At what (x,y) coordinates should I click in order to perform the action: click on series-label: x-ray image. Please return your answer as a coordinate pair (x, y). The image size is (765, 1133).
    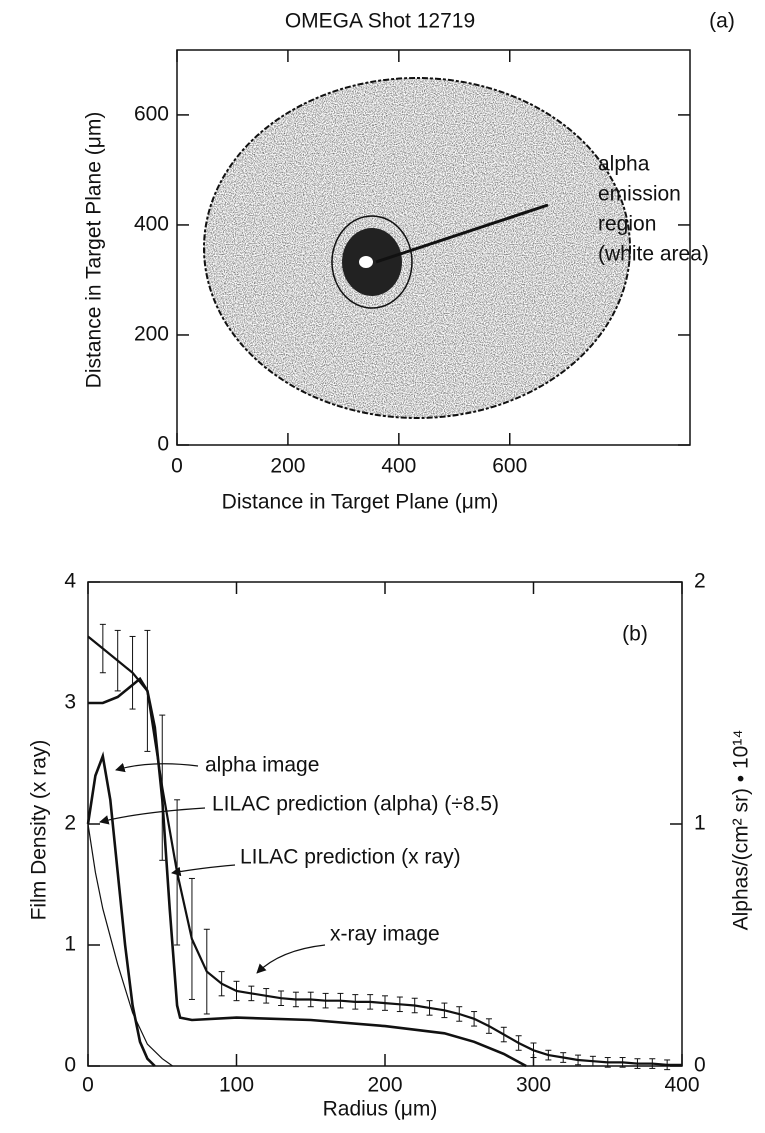
    Looking at the image, I should click on (385, 934).